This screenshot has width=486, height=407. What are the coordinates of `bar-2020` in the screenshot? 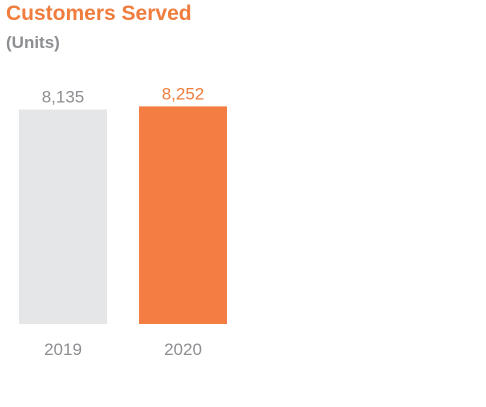 It's located at (183, 215).